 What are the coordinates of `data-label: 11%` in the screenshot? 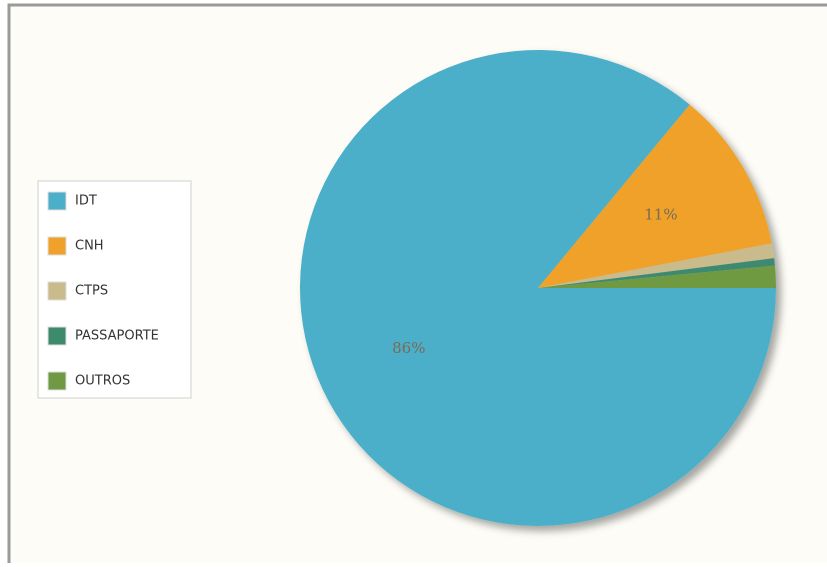 It's located at (660, 214).